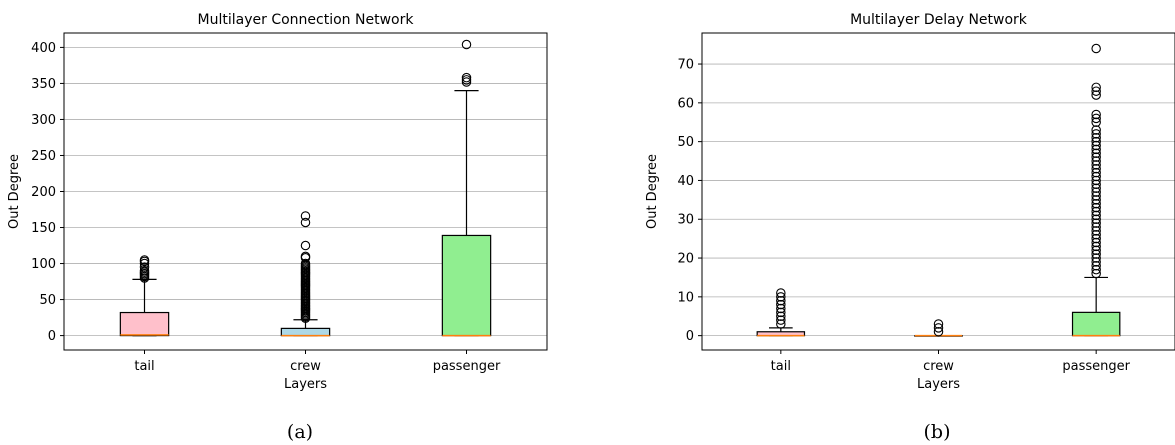  I want to click on y-tick-label: 40, so click(685, 181).